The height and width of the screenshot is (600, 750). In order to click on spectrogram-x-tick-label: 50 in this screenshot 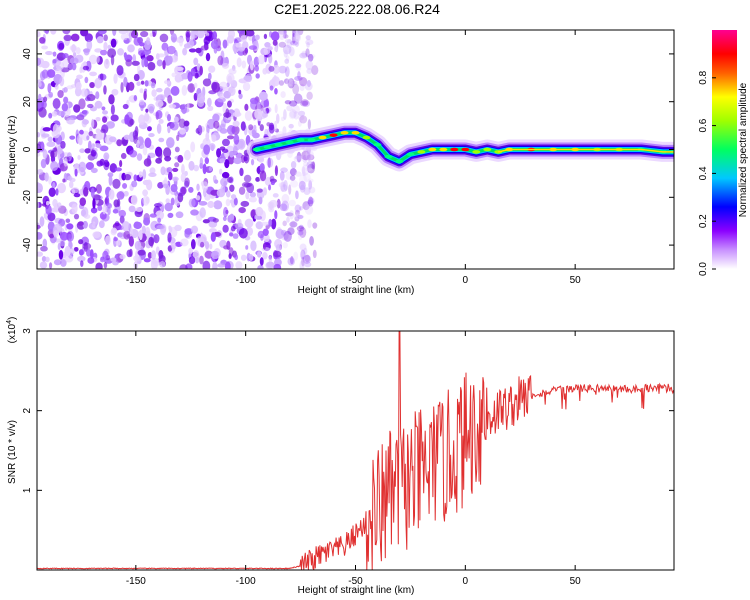, I will do `click(576, 280)`.